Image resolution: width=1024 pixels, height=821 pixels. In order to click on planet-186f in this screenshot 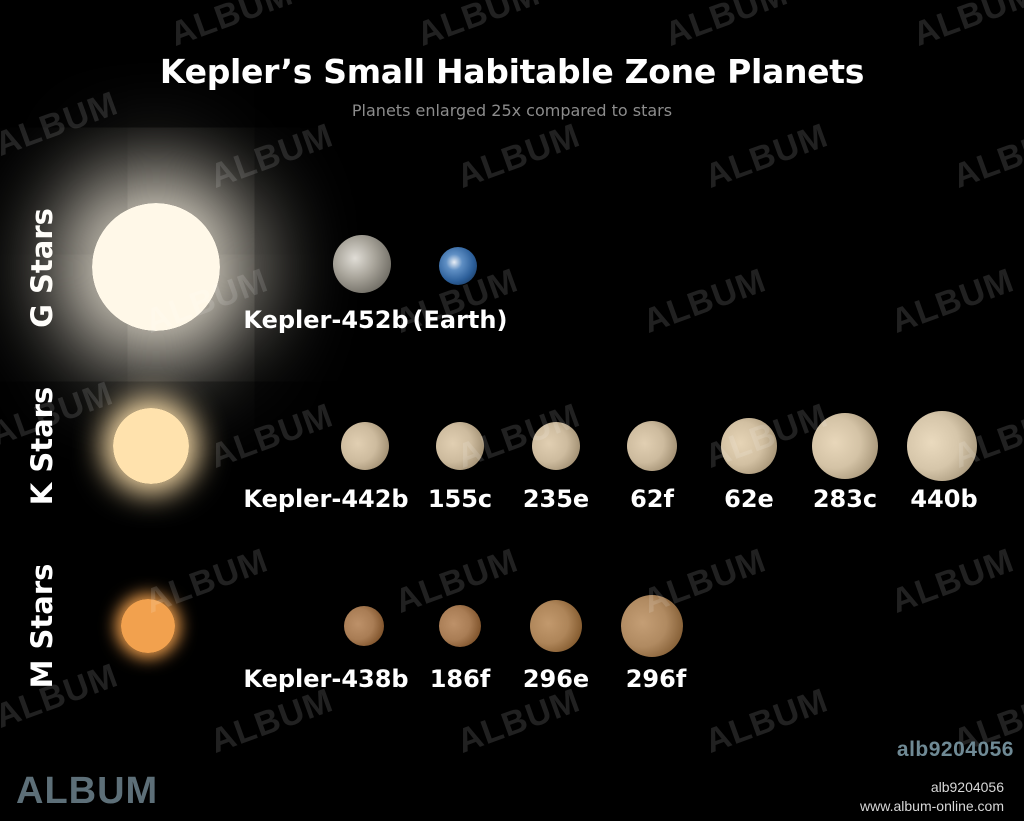, I will do `click(460, 626)`.